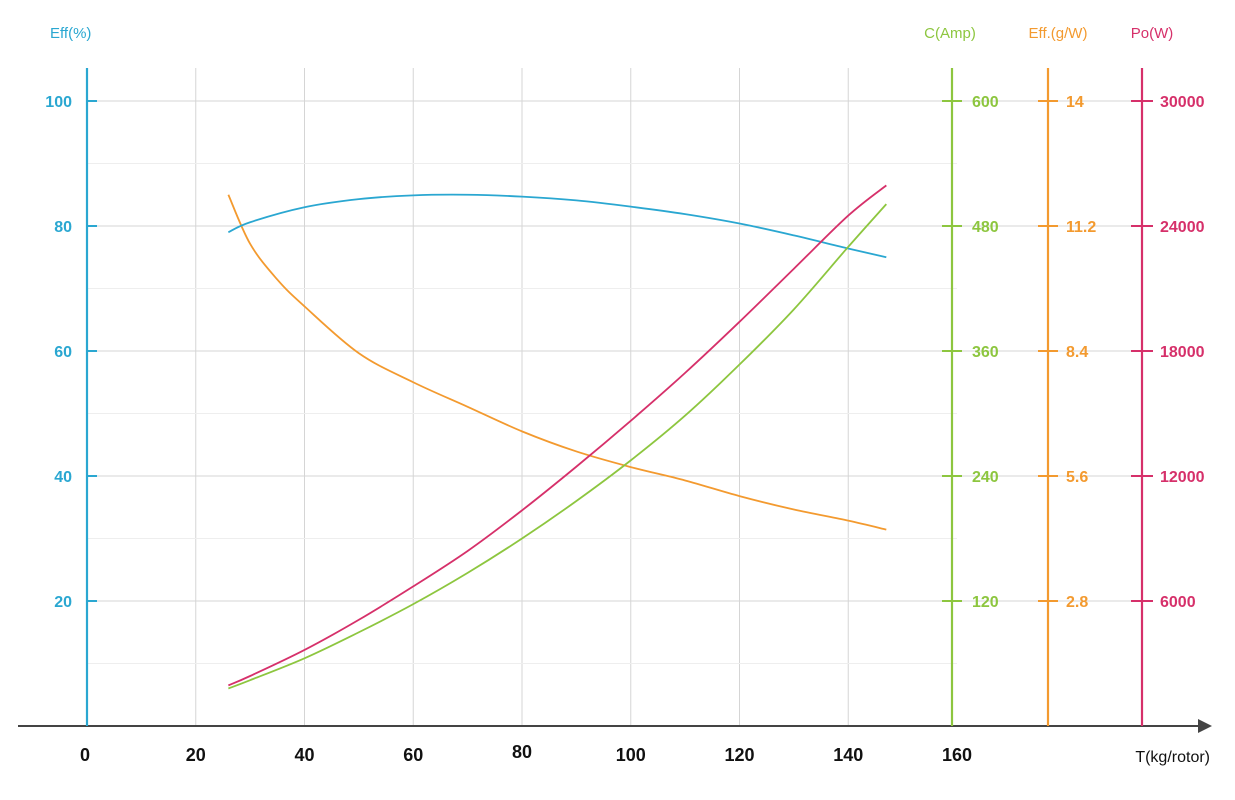 The image size is (1235, 800). I want to click on y-tick-label-eff_gw: 5.6, so click(1077, 477).